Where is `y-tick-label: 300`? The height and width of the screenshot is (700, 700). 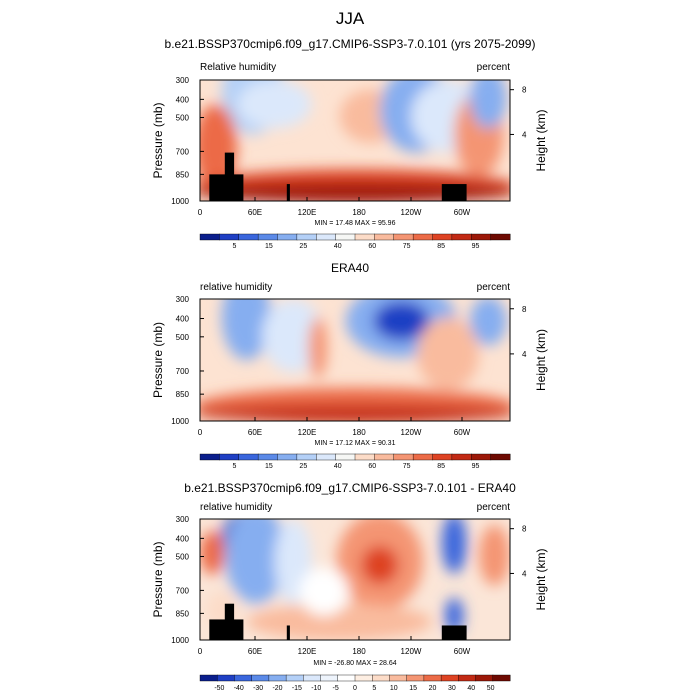 y-tick-label: 300 is located at coordinates (183, 80).